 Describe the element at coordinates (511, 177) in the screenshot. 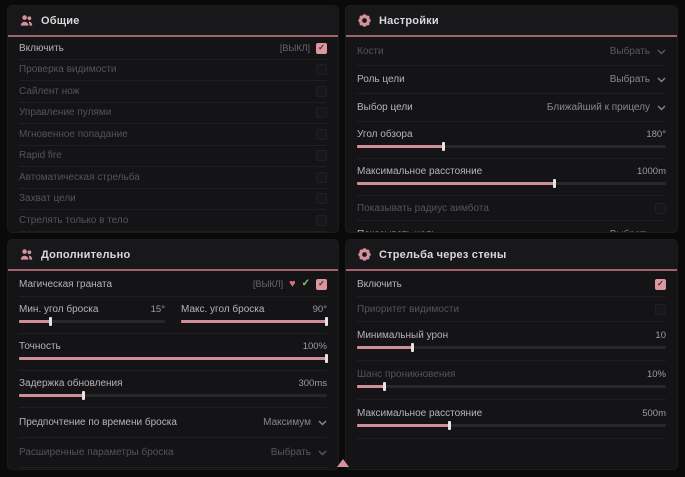

I see `setting-row-max-distance: Максимальное расстояние 1000m` at that location.